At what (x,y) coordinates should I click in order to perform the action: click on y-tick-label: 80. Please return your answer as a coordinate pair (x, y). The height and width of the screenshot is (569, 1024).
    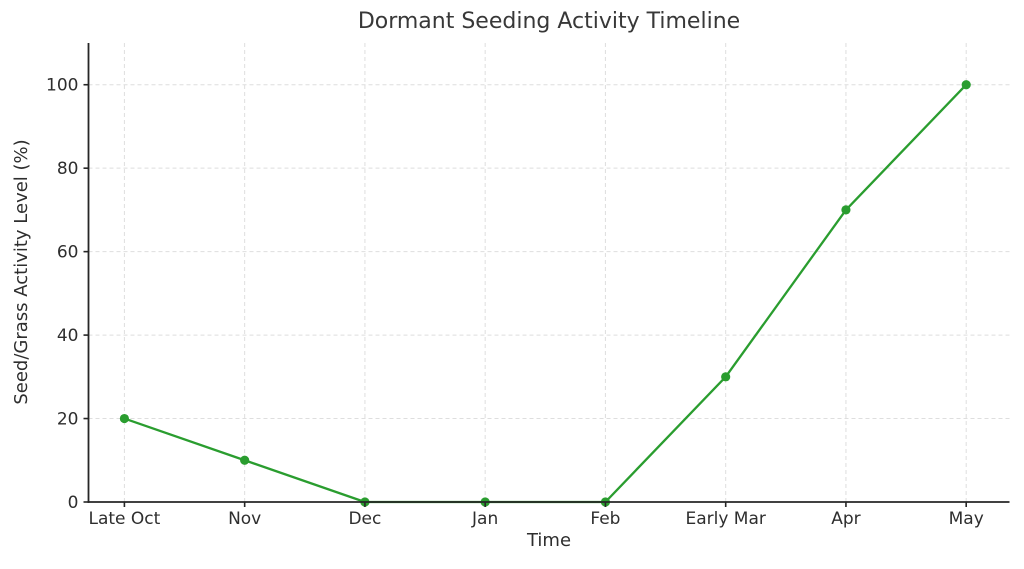
    Looking at the image, I should click on (68, 169).